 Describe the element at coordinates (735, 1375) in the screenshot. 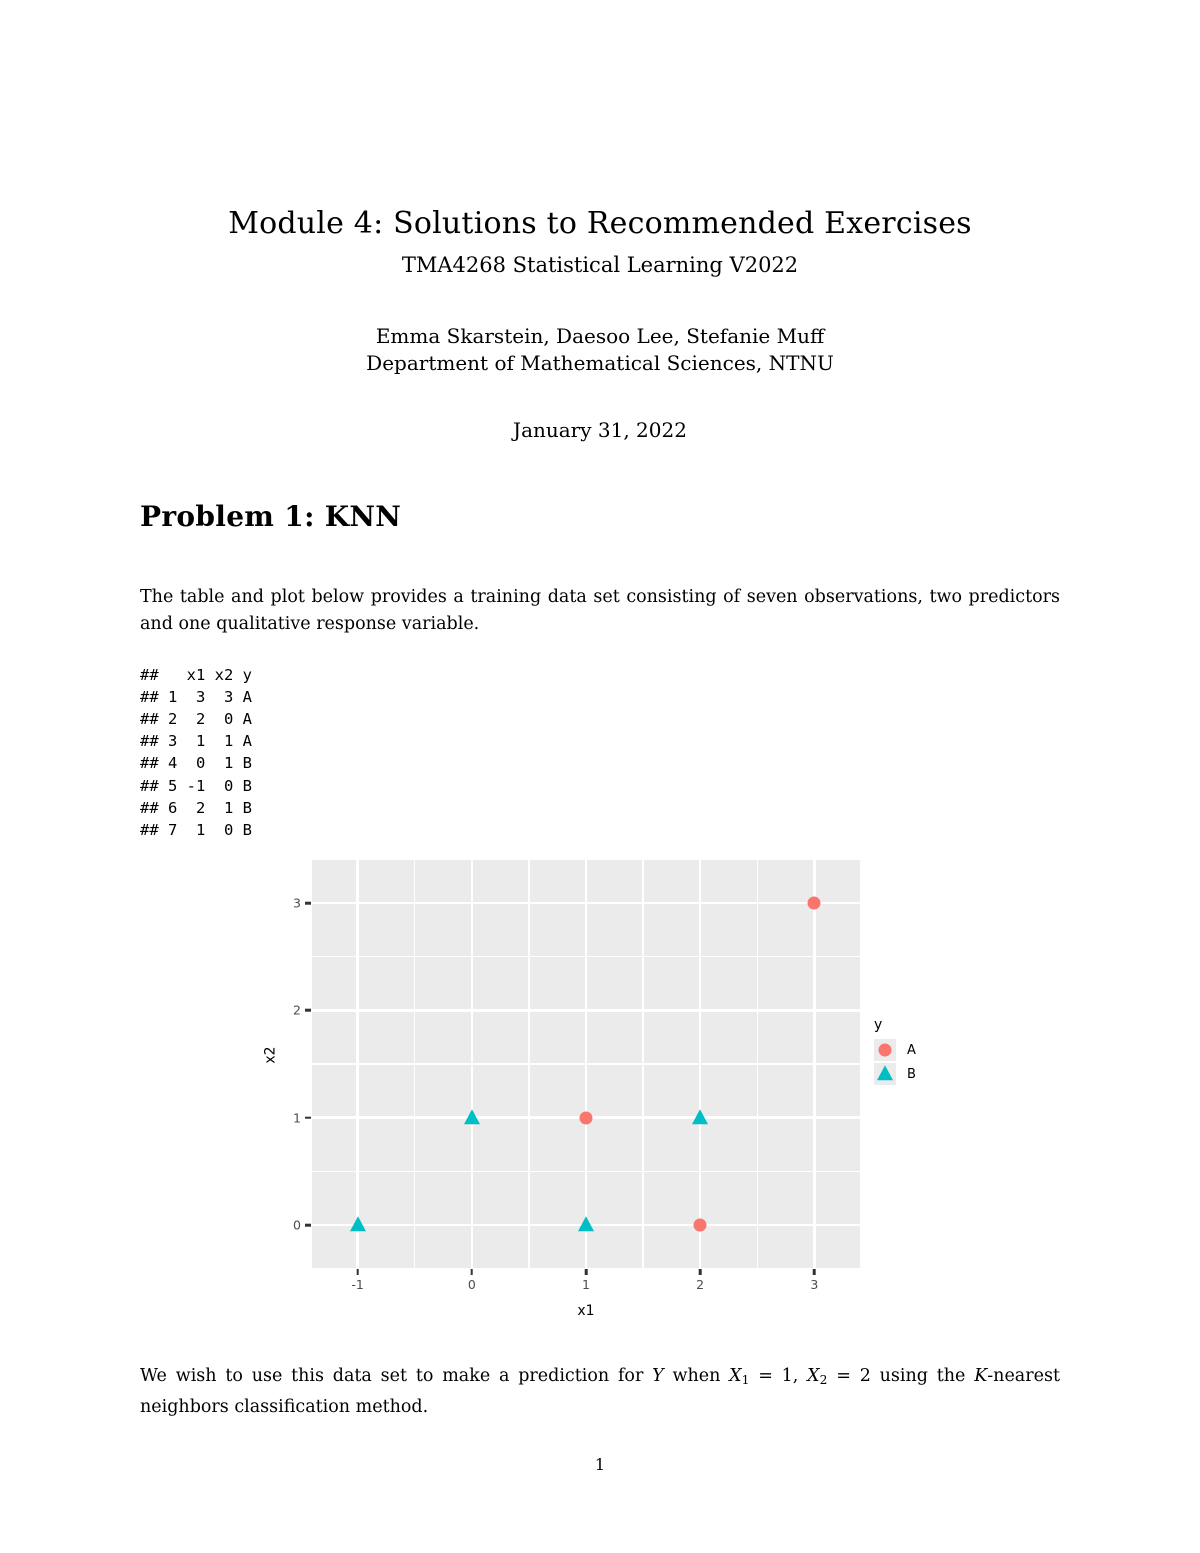

I see `math-var-X1-base: X` at that location.